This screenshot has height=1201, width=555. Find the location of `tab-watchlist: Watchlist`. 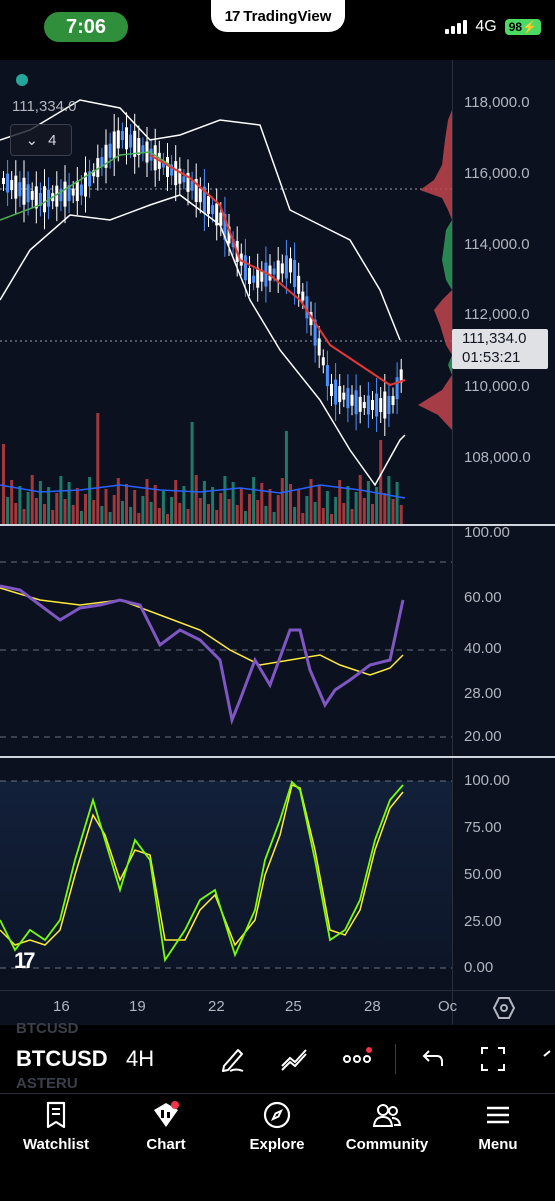

tab-watchlist: Watchlist is located at coordinates (56, 1125).